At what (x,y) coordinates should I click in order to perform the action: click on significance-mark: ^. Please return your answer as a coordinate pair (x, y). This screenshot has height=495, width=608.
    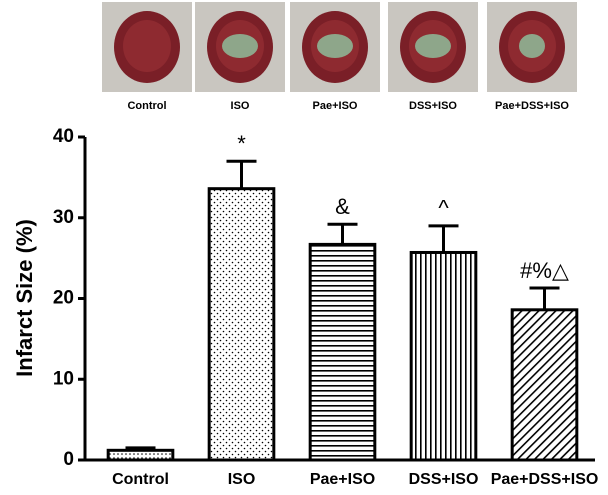
    Looking at the image, I should click on (443, 208).